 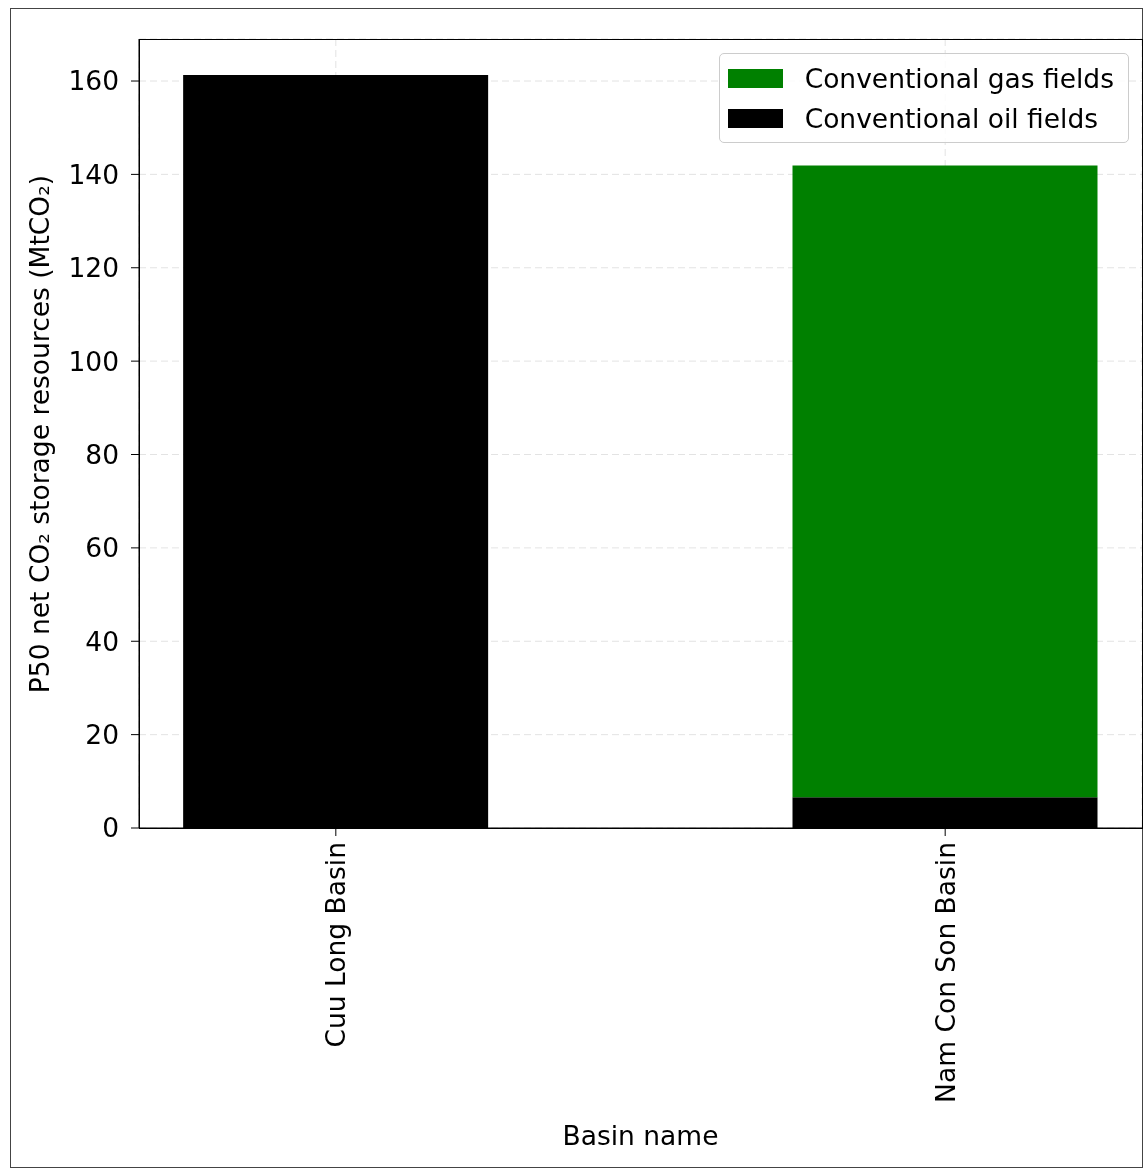 I want to click on y-tick-label: 120, so click(x=93, y=268).